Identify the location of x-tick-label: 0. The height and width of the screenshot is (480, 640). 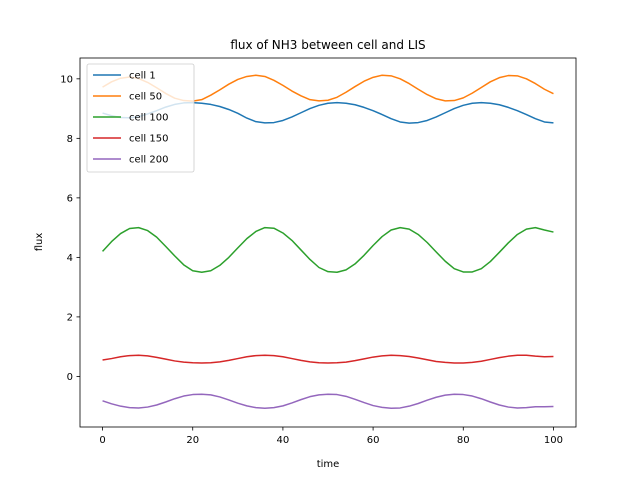
(102, 440).